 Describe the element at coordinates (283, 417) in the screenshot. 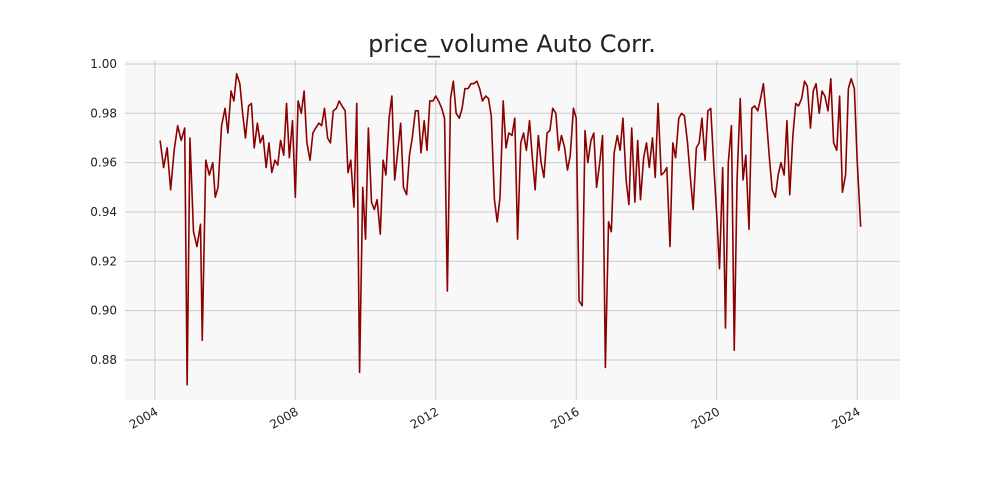

I see `x-tick-label: 2008` at that location.